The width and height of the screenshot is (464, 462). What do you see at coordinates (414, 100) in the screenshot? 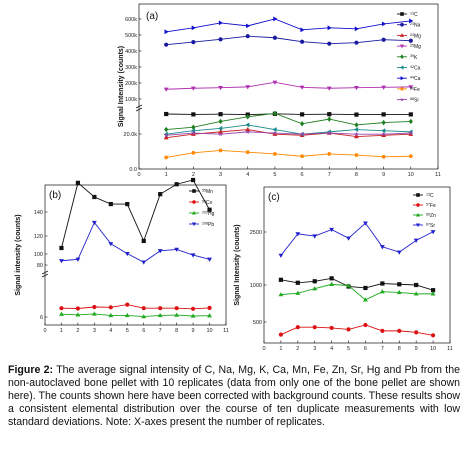
I see `panel-a-legend-label: 88Sr` at bounding box center [414, 100].